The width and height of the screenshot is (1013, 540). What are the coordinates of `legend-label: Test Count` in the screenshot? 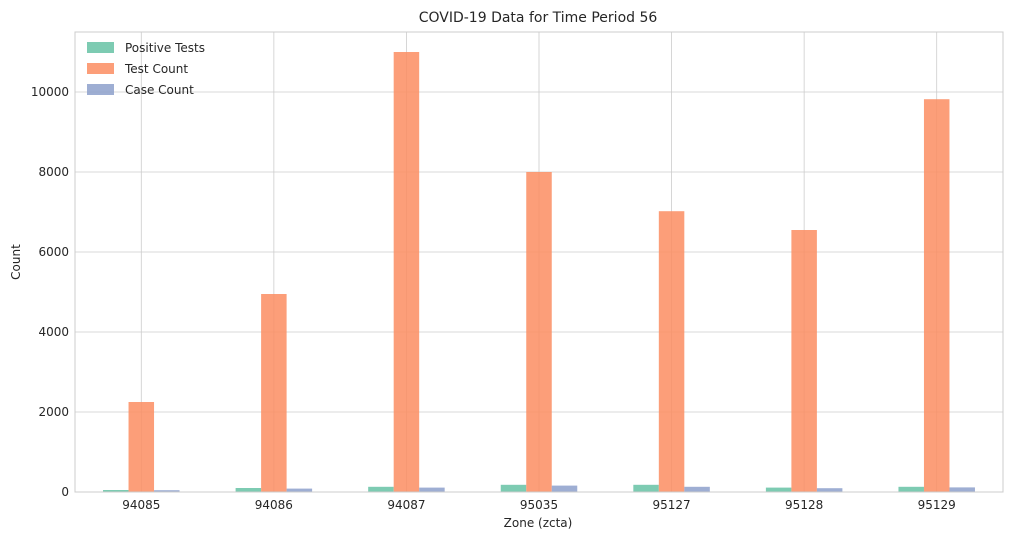 It's located at (156, 69).